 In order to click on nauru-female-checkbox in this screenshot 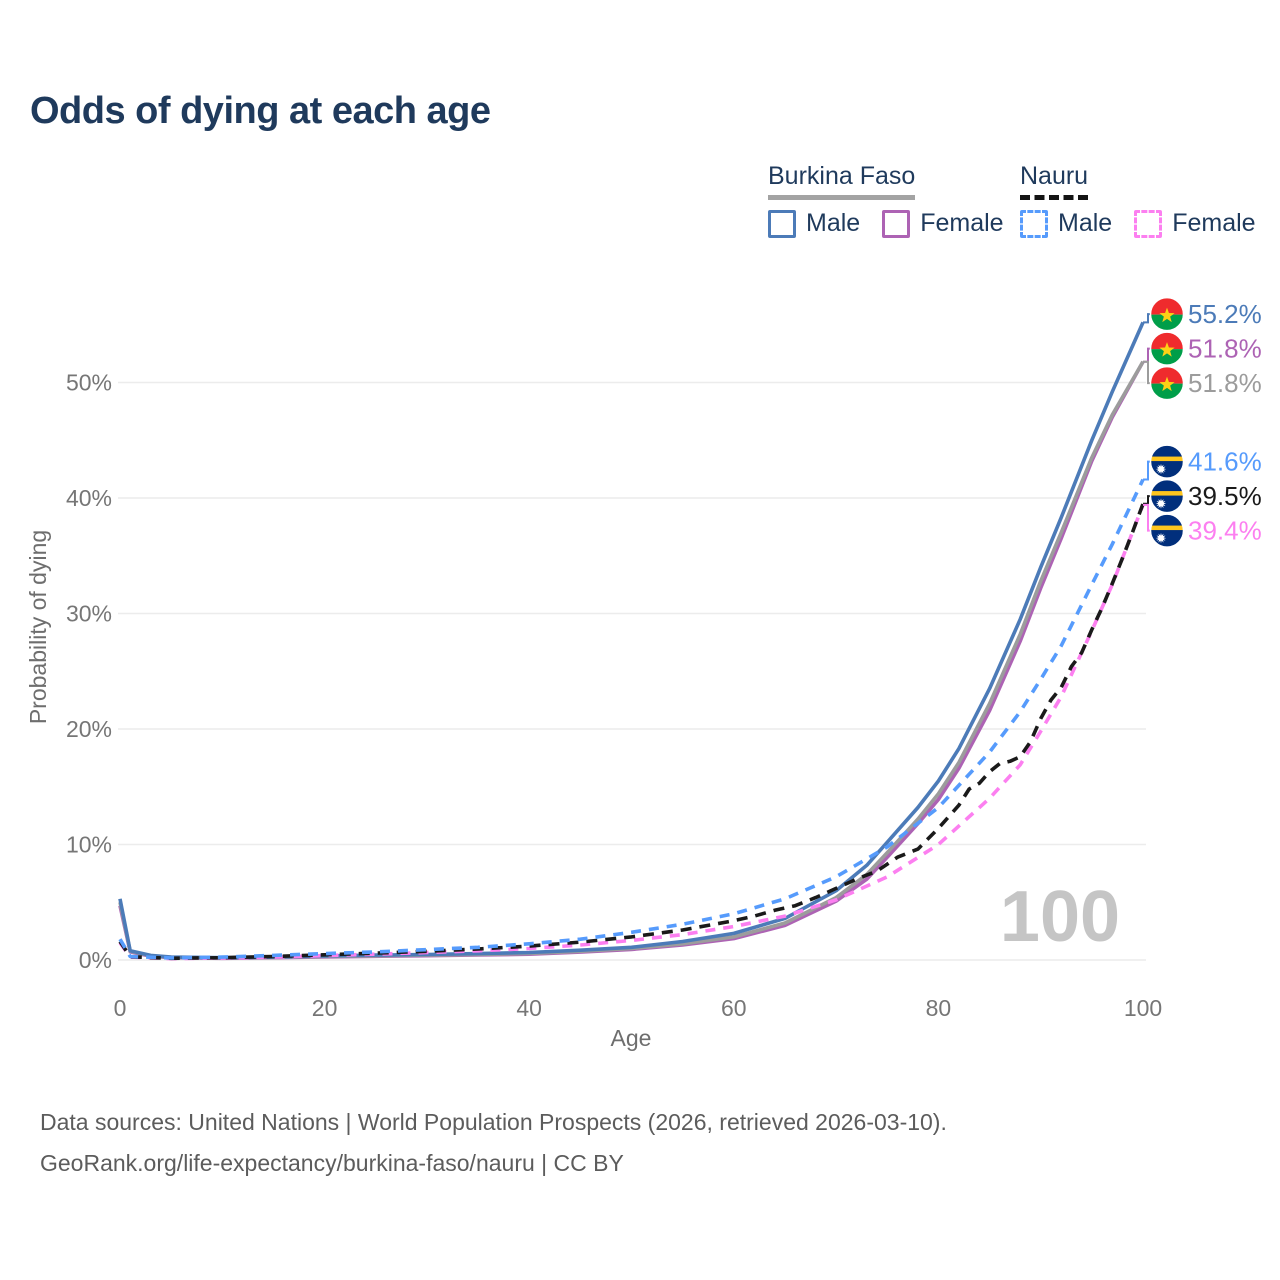, I will do `click(1148, 223)`.